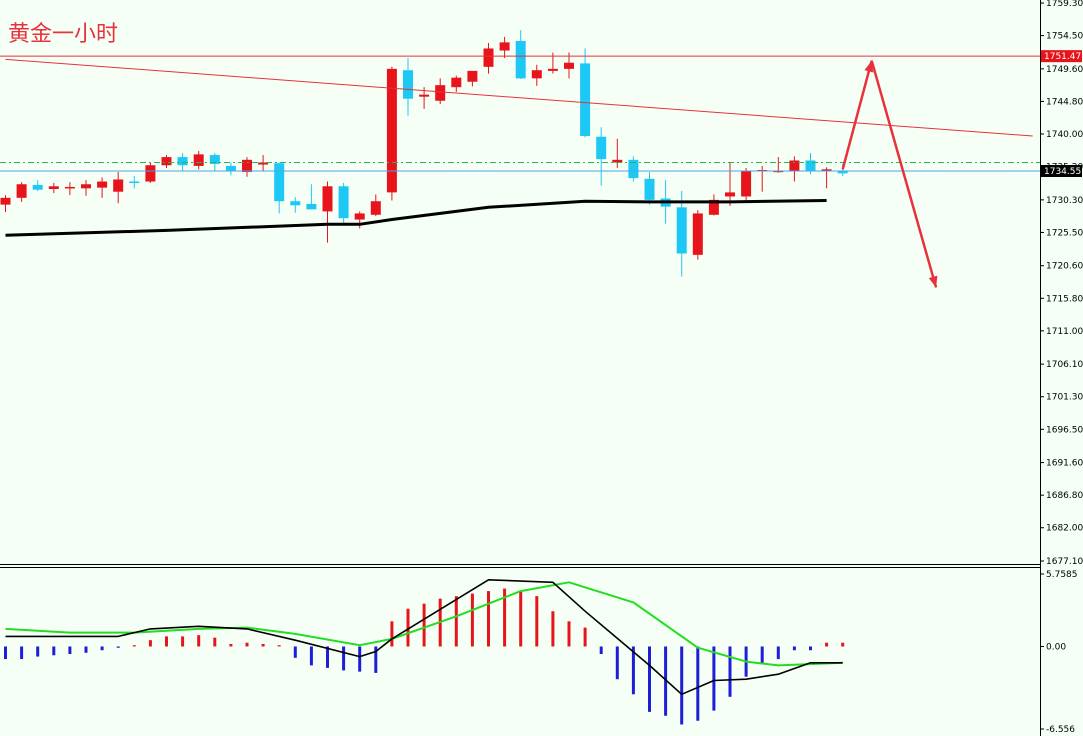  I want to click on macd-lines, so click(424, 637).